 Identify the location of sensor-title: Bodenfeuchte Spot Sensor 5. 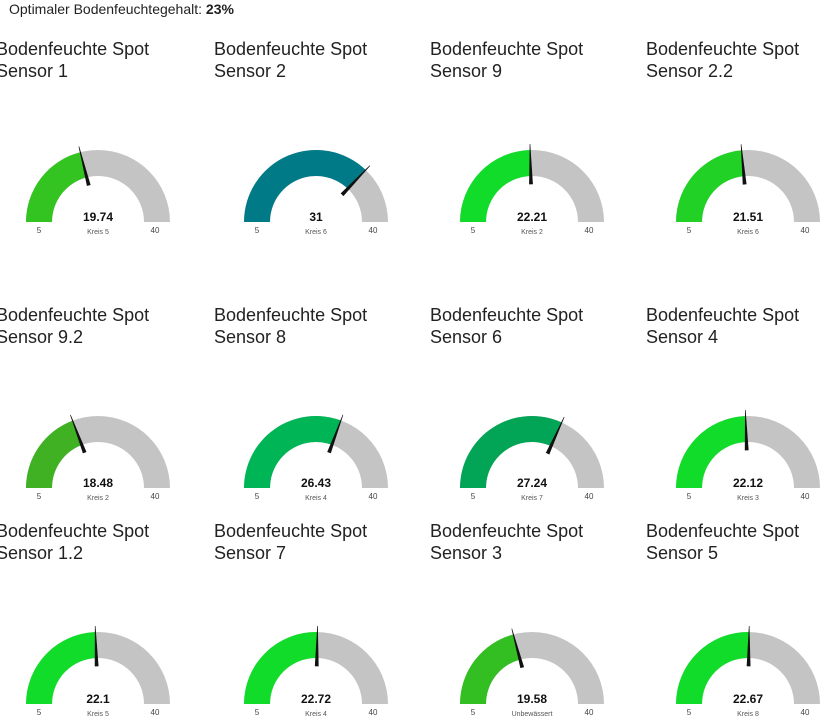
(742, 542).